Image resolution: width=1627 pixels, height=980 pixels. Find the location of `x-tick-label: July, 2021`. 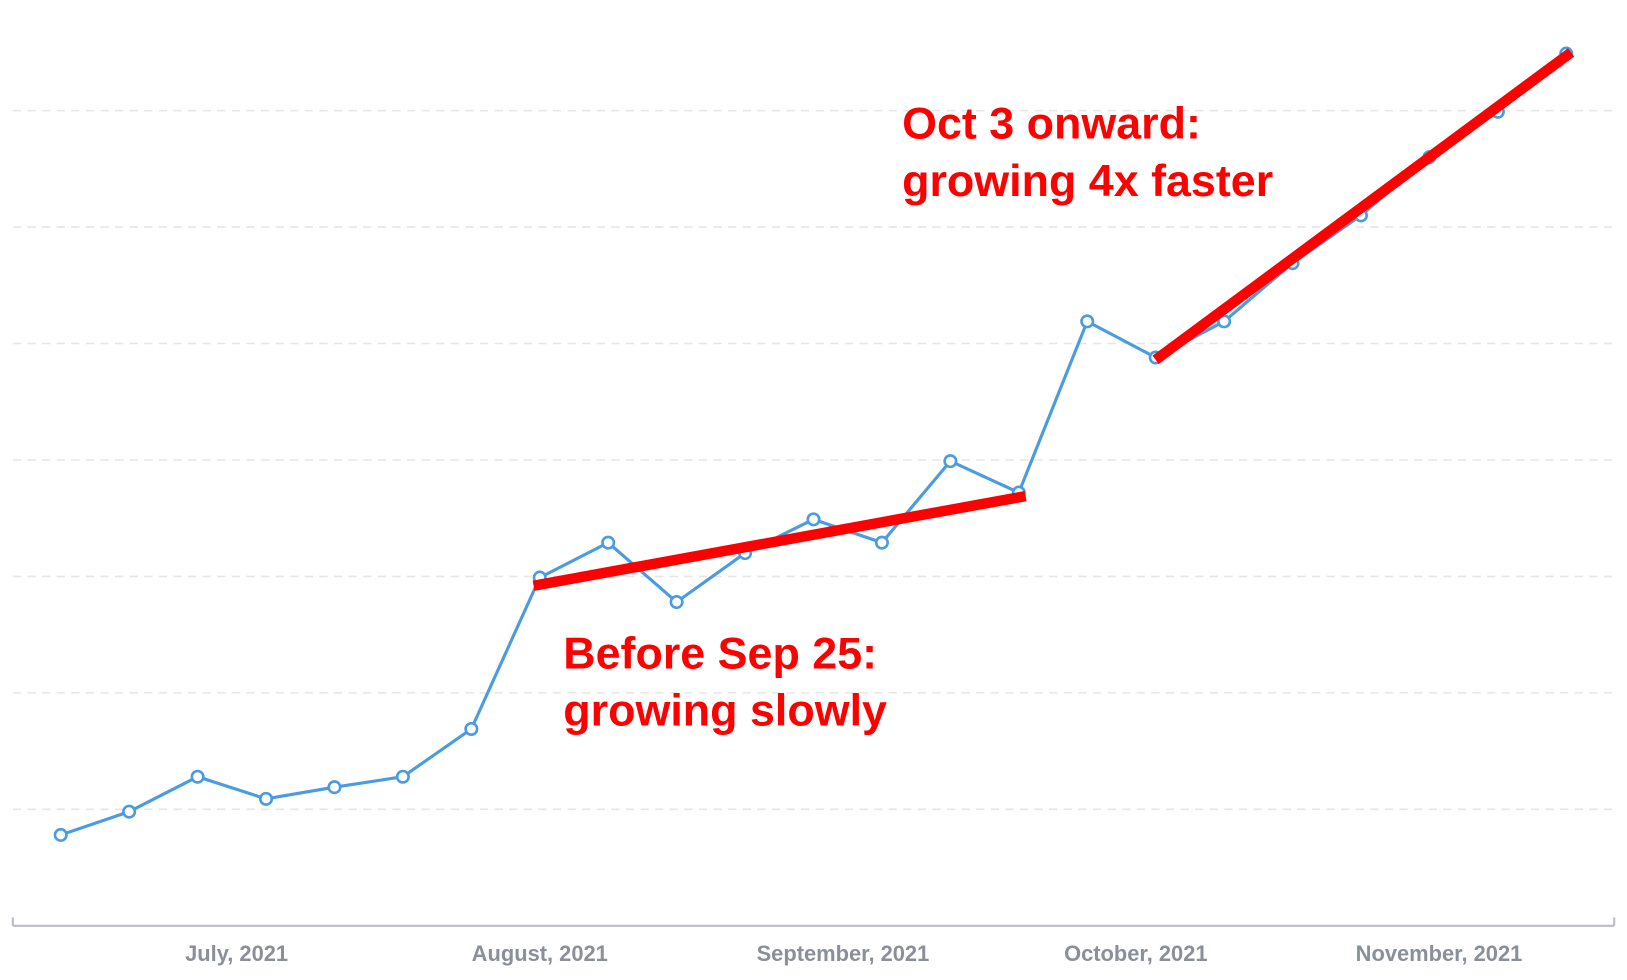

x-tick-label: July, 2021 is located at coordinates (236, 953).